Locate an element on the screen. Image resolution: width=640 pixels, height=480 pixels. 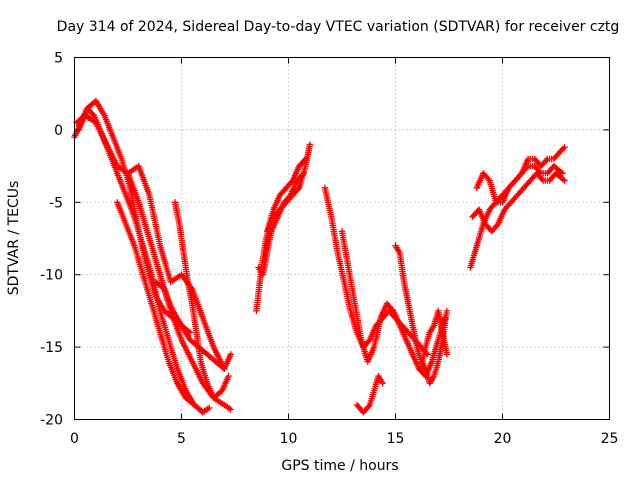
series-12-markers is located at coordinates (393, 304).